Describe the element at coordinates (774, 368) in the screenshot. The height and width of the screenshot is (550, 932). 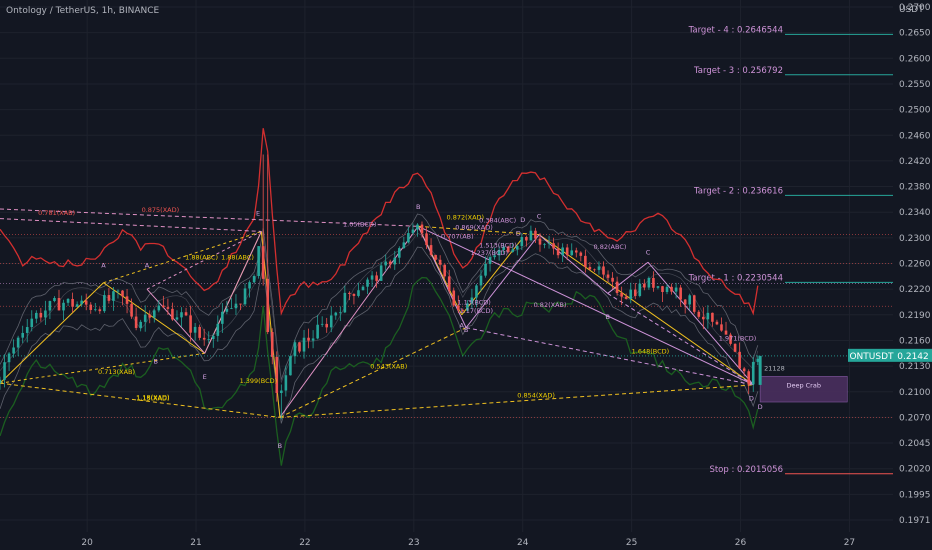
I see `current-marker-label: 21128` at that location.